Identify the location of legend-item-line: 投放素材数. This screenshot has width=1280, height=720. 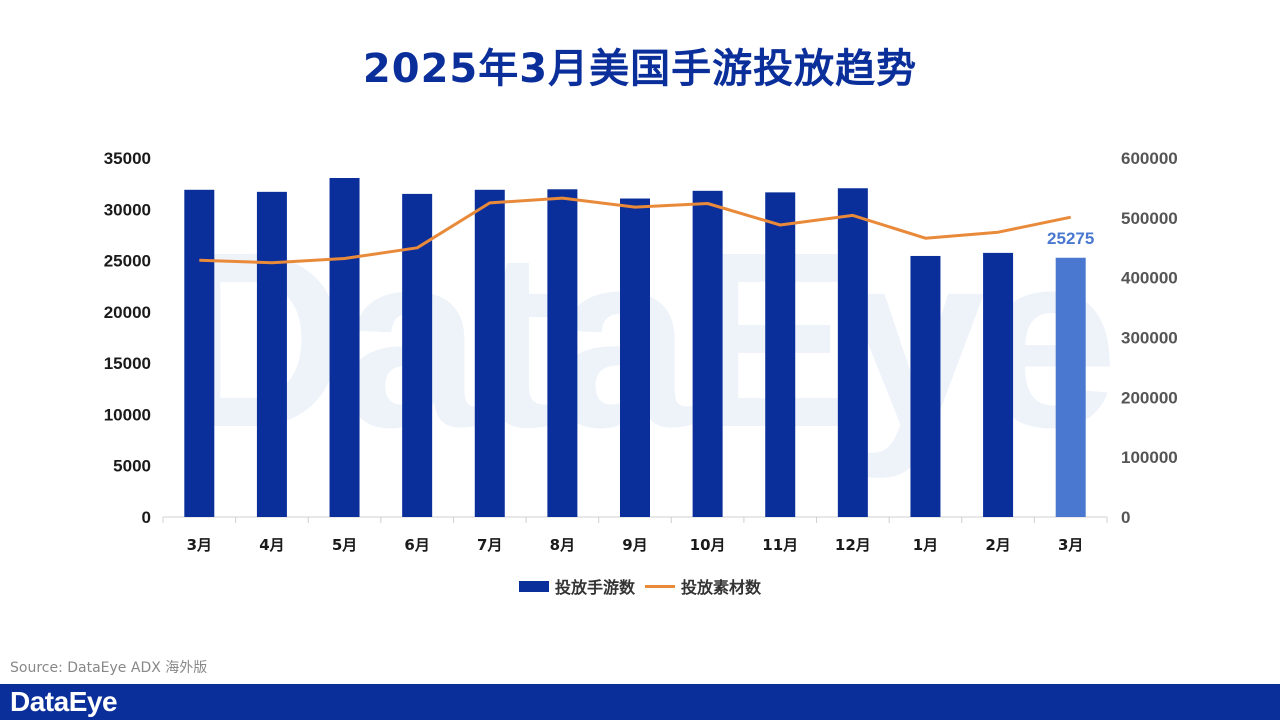
(703, 586).